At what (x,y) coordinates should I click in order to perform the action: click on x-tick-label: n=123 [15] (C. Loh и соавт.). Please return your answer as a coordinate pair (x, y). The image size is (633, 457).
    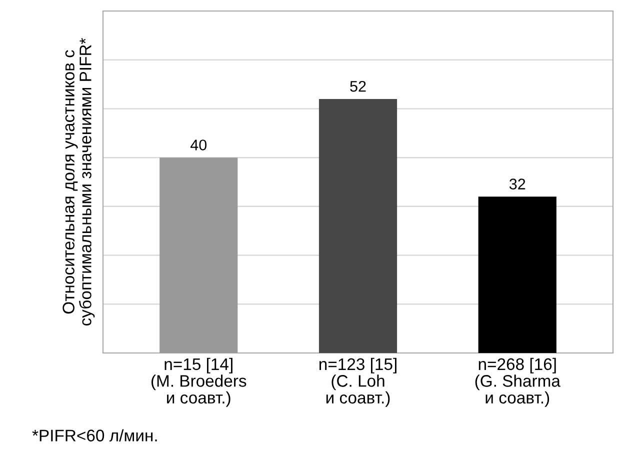
    Looking at the image, I should click on (357, 382).